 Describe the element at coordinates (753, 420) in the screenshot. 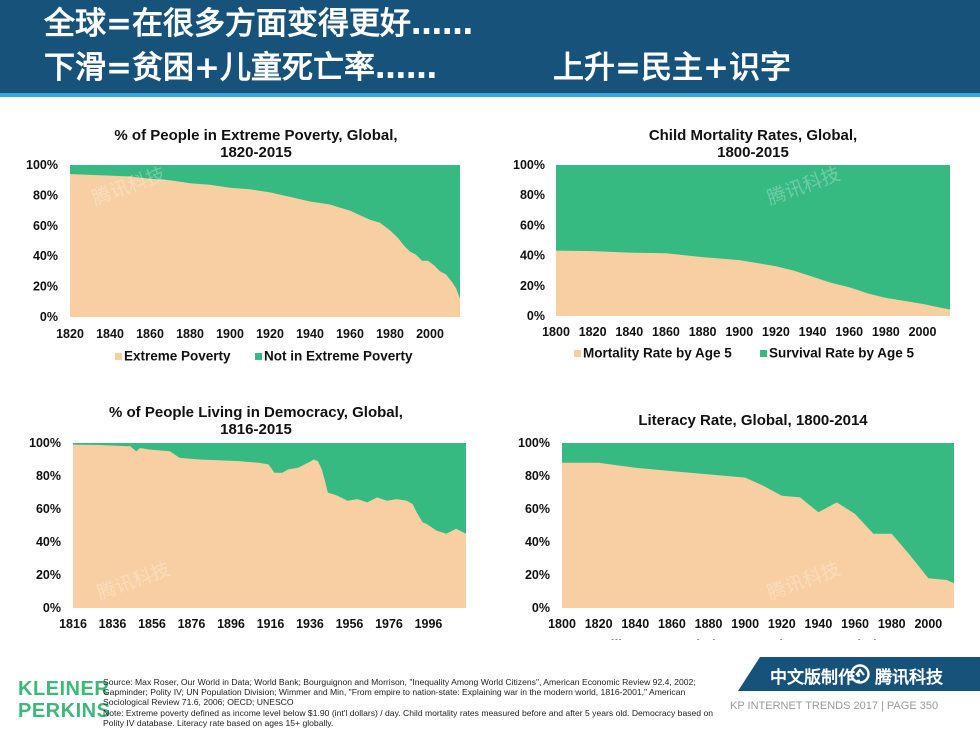

I see `chart-title-line: Literacy Rate, Global, 1800-2014` at that location.